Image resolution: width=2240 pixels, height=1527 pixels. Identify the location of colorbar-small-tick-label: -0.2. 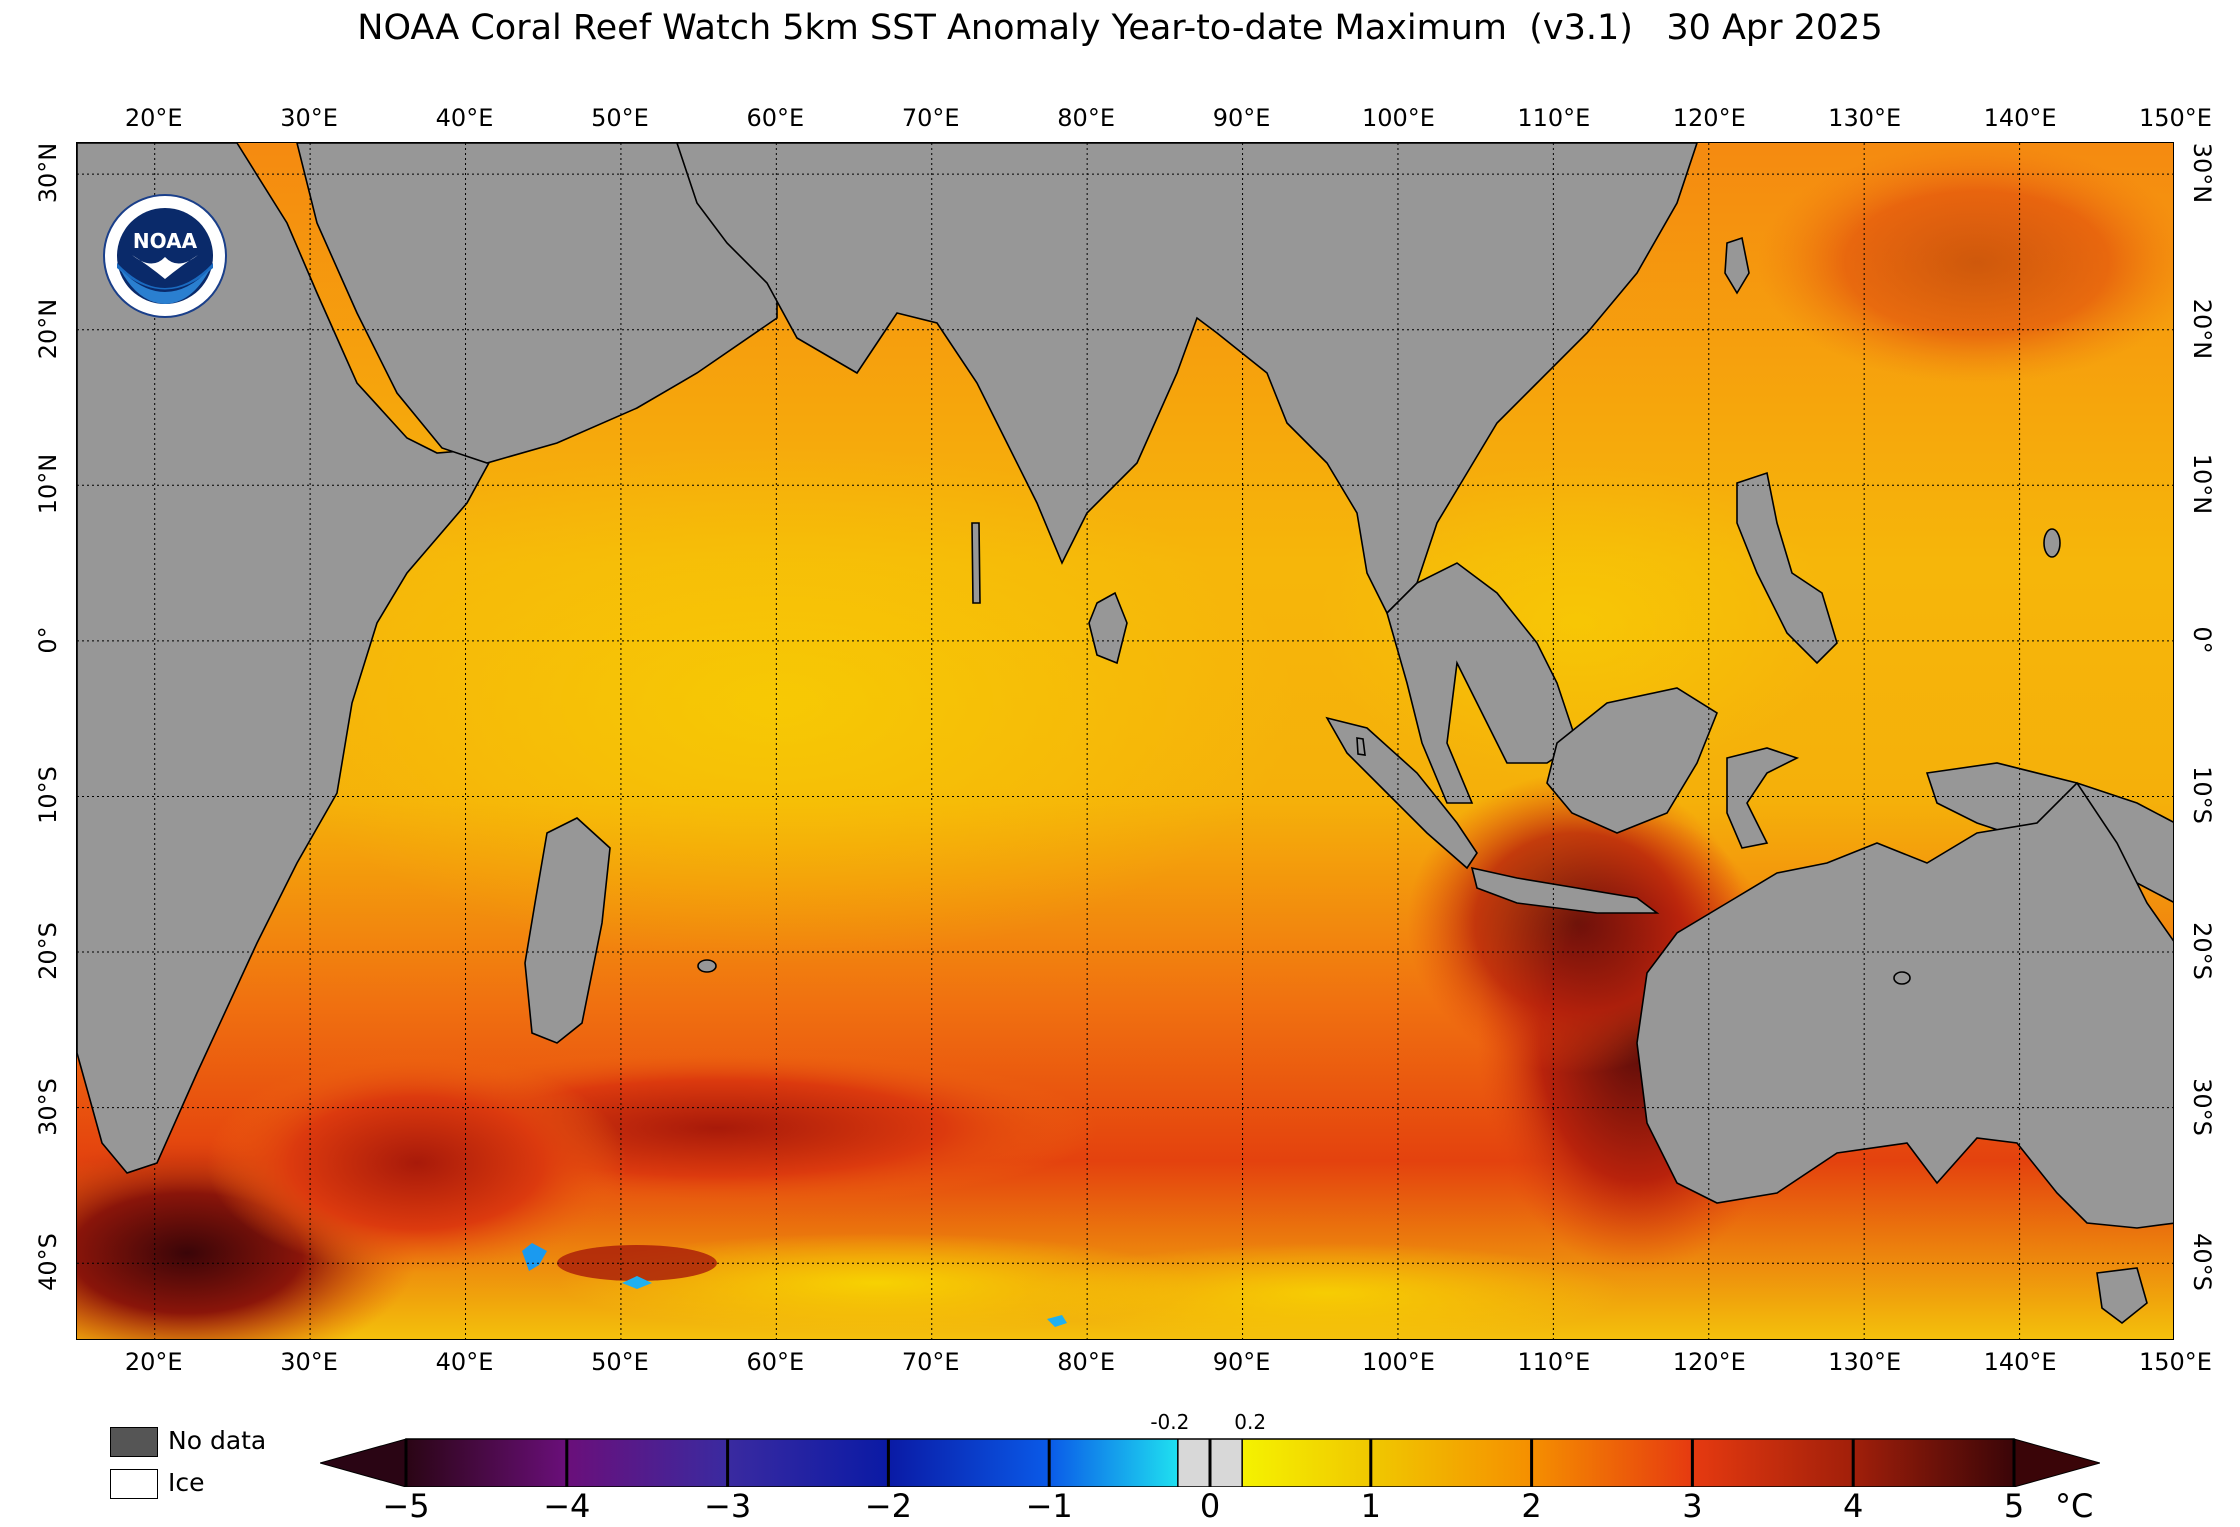
(1170, 1422).